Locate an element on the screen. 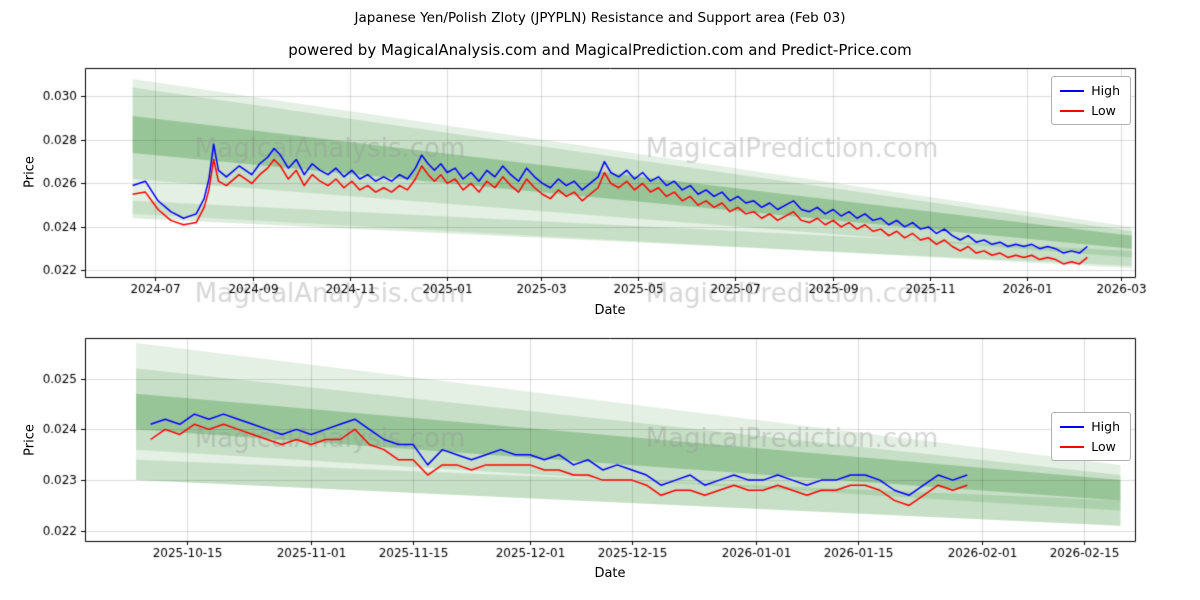 Image resolution: width=1200 pixels, height=600 pixels. top-x-axis-label: Date is located at coordinates (610, 310).